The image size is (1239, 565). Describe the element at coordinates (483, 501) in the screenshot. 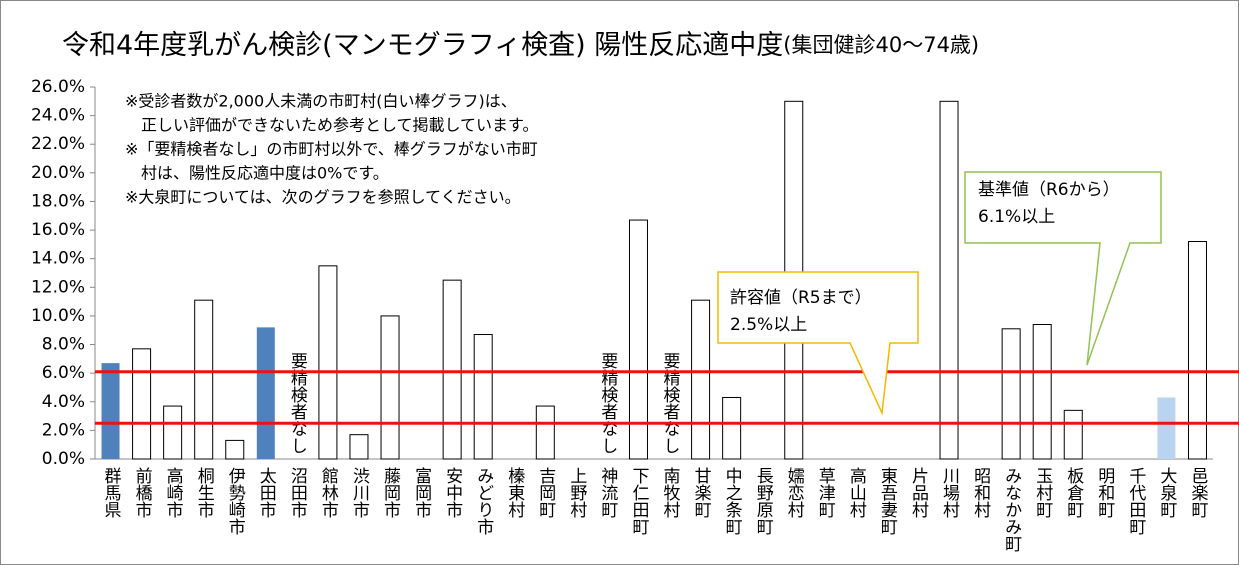

I see `x-tick-label: みどり市` at that location.